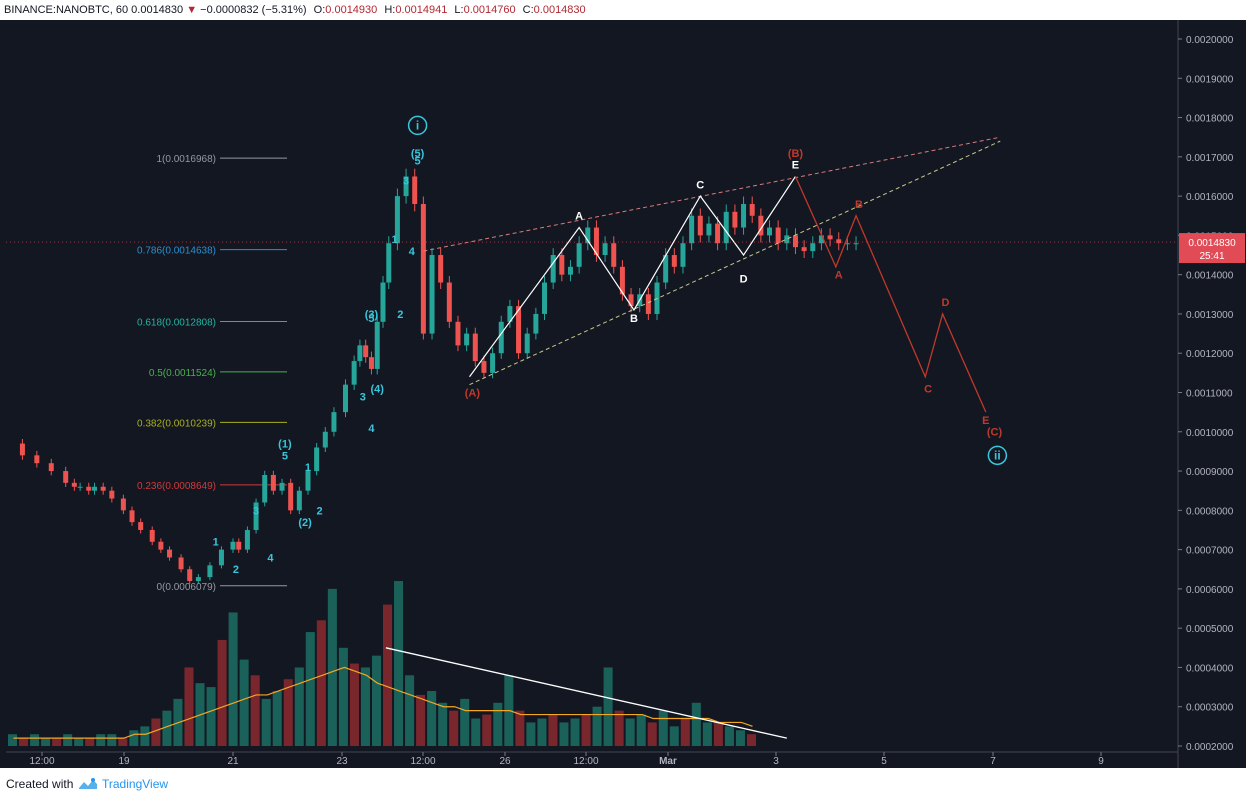  What do you see at coordinates (418, 154) in the screenshot?
I see `wave-label: (5)` at bounding box center [418, 154].